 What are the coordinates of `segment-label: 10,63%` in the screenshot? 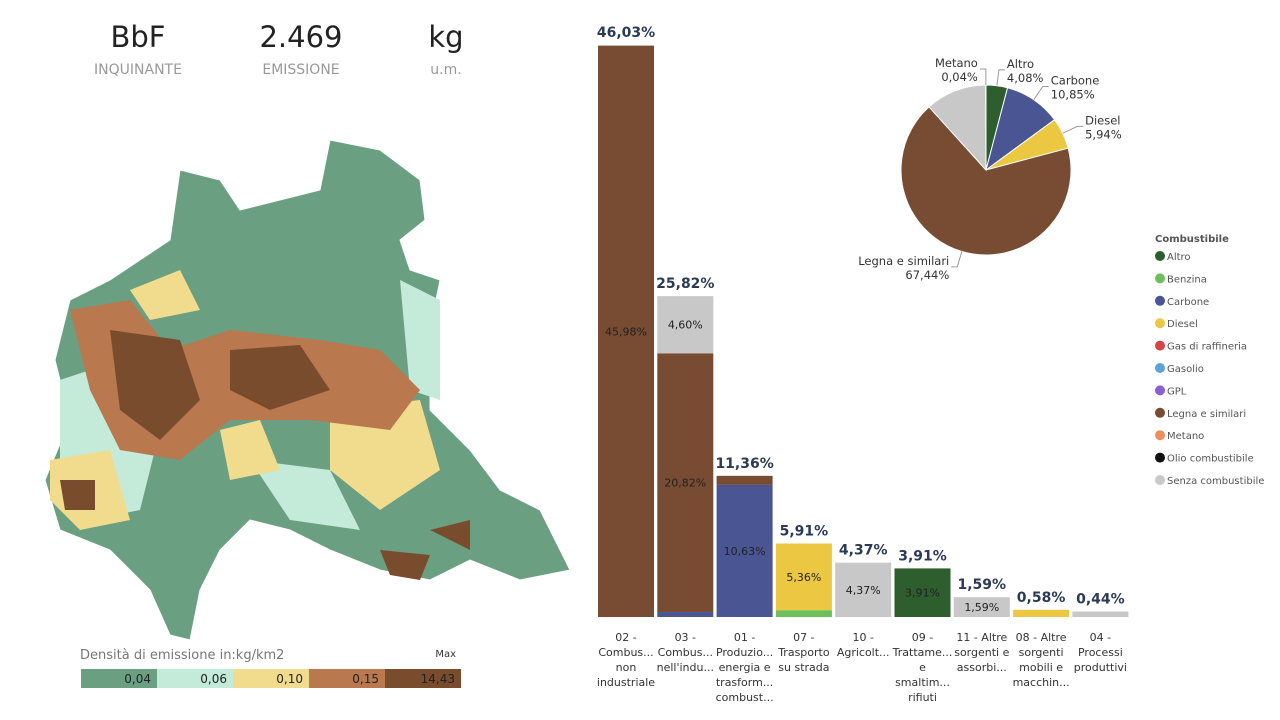 It's located at (745, 551).